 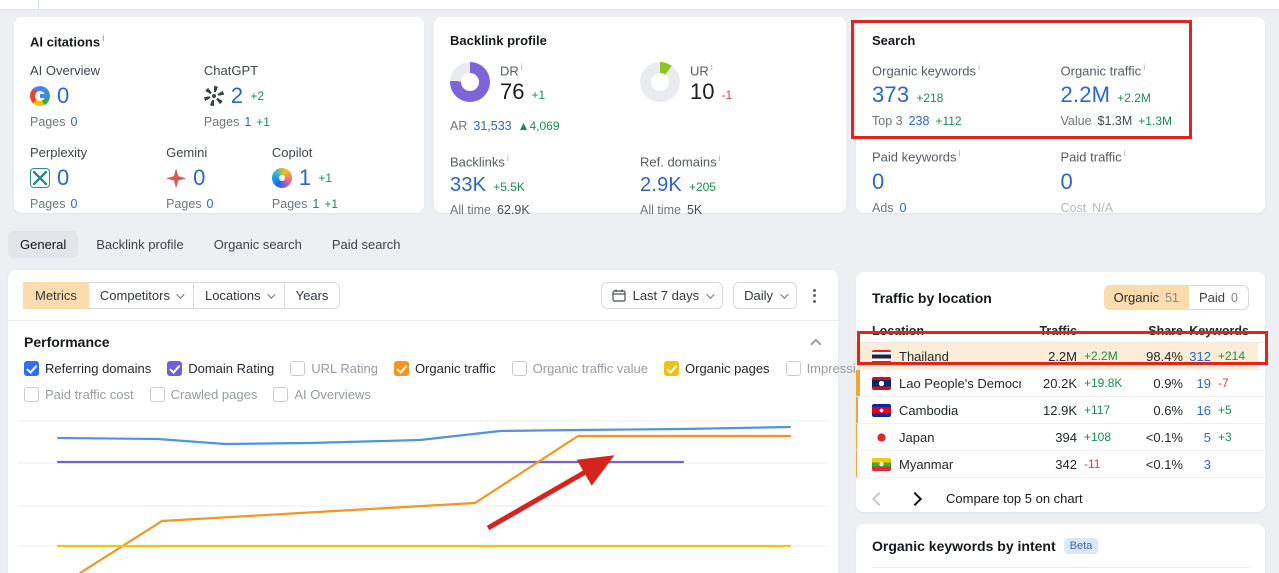 What do you see at coordinates (765, 295) in the screenshot?
I see `granularity-button: Daily` at bounding box center [765, 295].